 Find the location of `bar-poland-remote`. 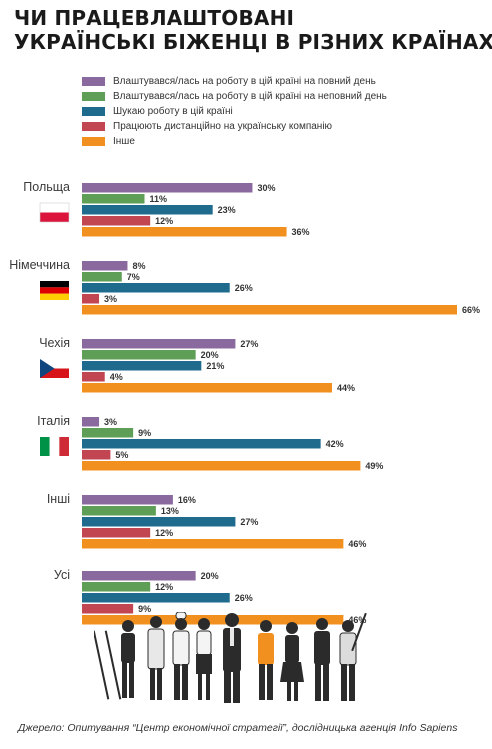

bar-poland-remote is located at coordinates (116, 221).